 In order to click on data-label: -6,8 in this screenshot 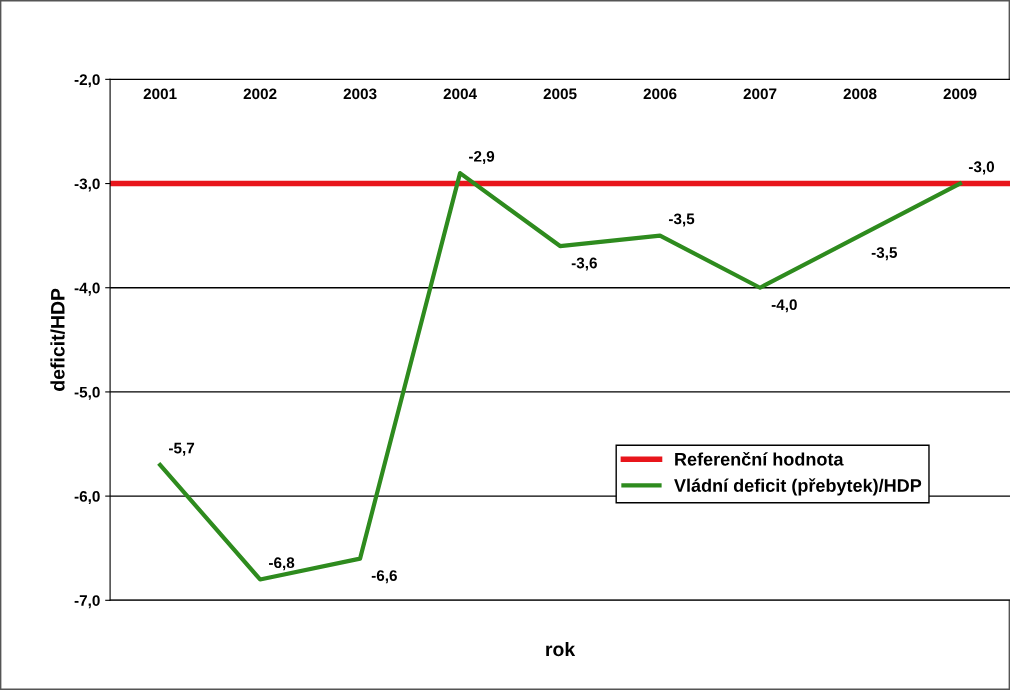, I will do `click(282, 564)`.